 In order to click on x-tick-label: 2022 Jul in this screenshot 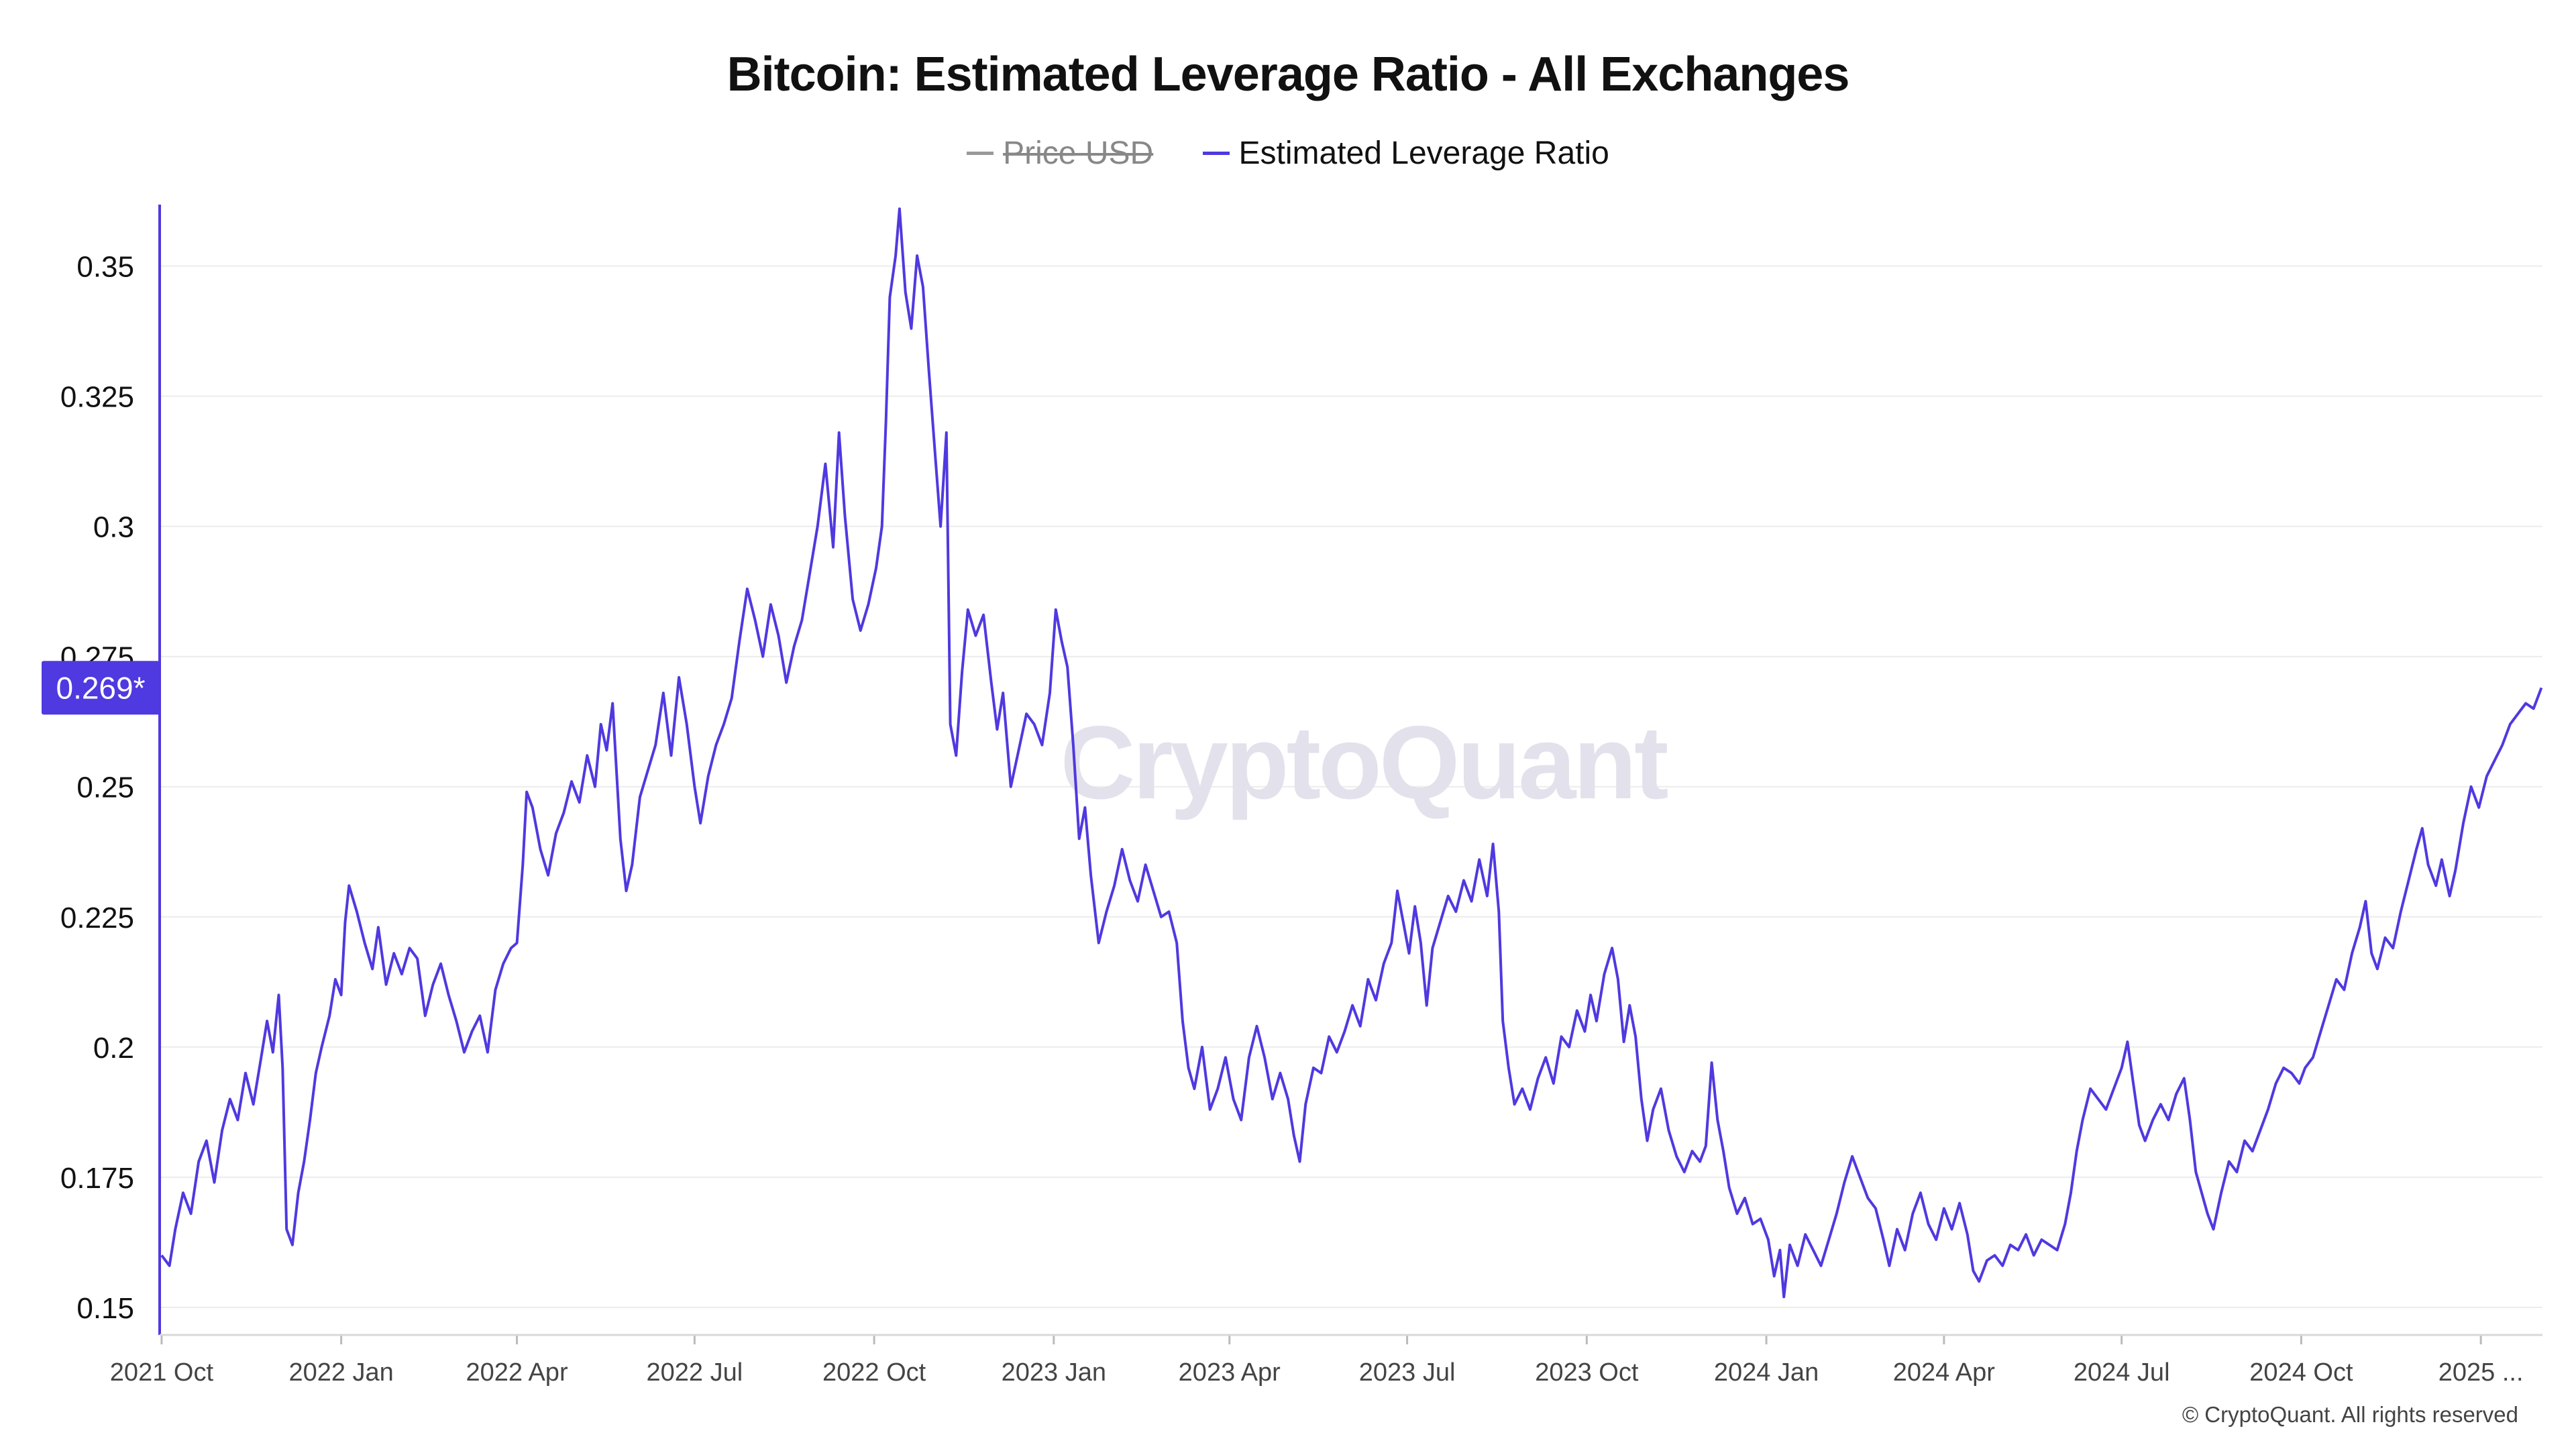, I will do `click(695, 1372)`.